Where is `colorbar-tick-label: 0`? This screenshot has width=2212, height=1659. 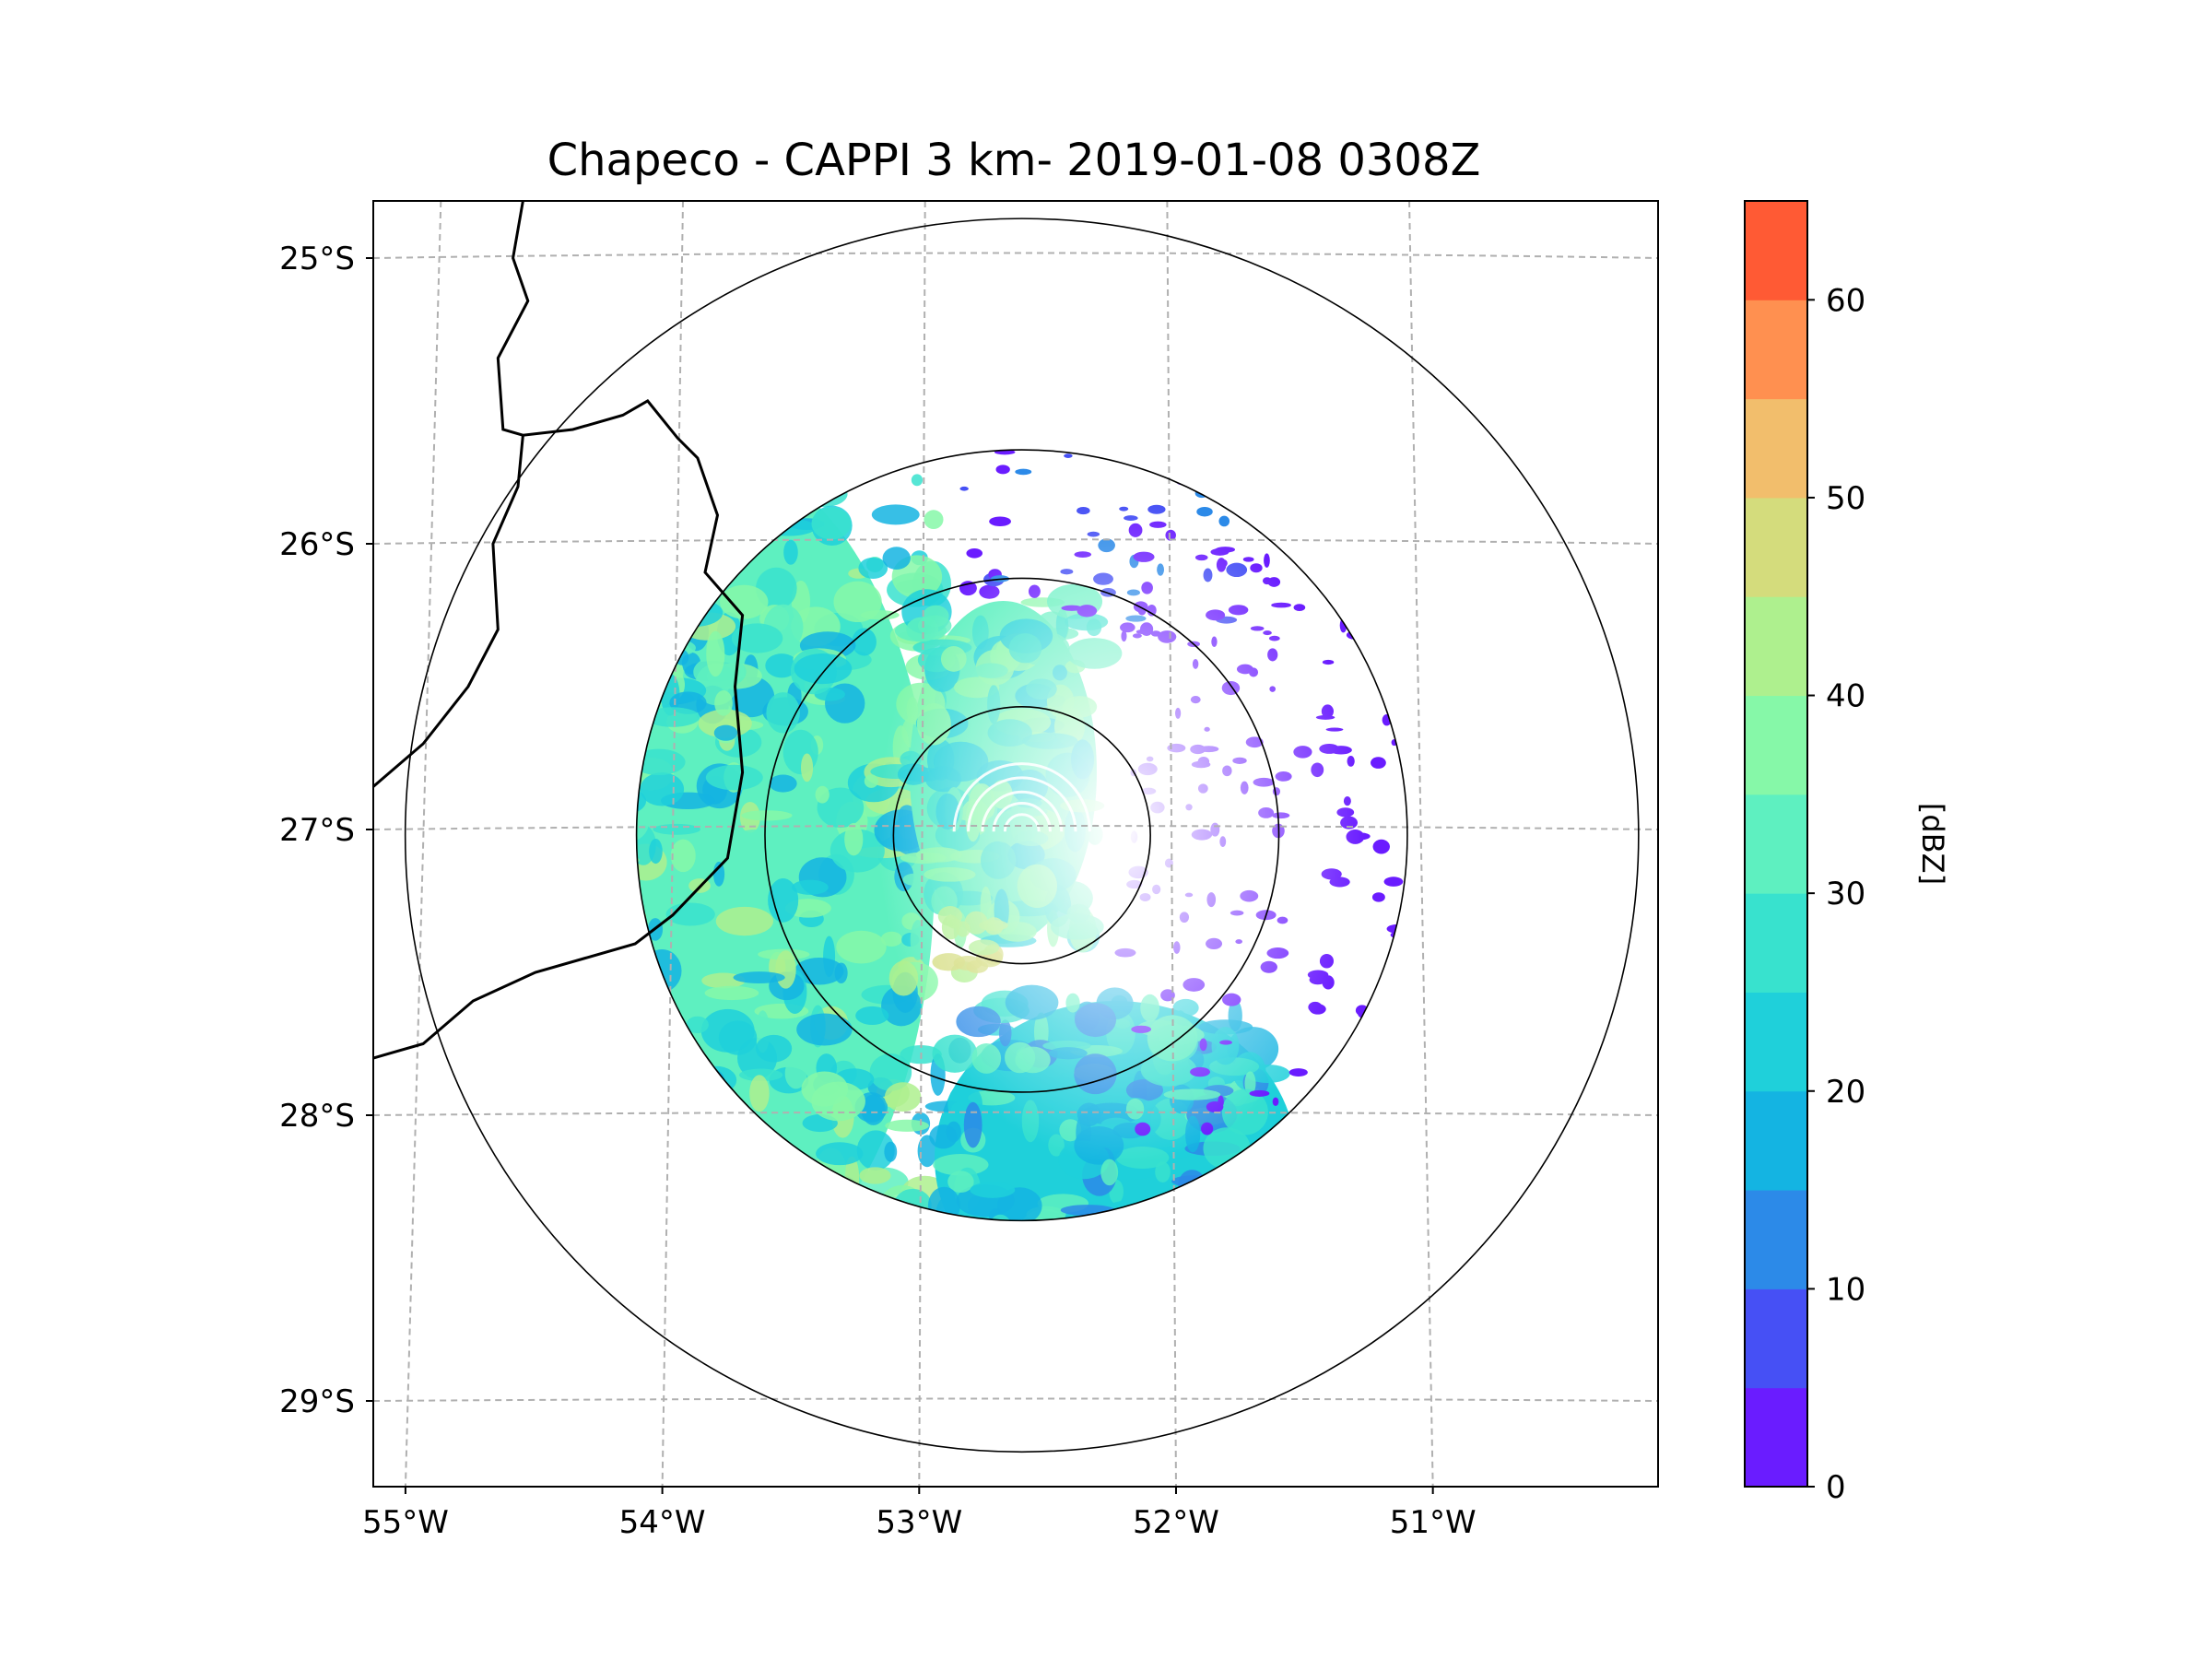 colorbar-tick-label: 0 is located at coordinates (1836, 1487).